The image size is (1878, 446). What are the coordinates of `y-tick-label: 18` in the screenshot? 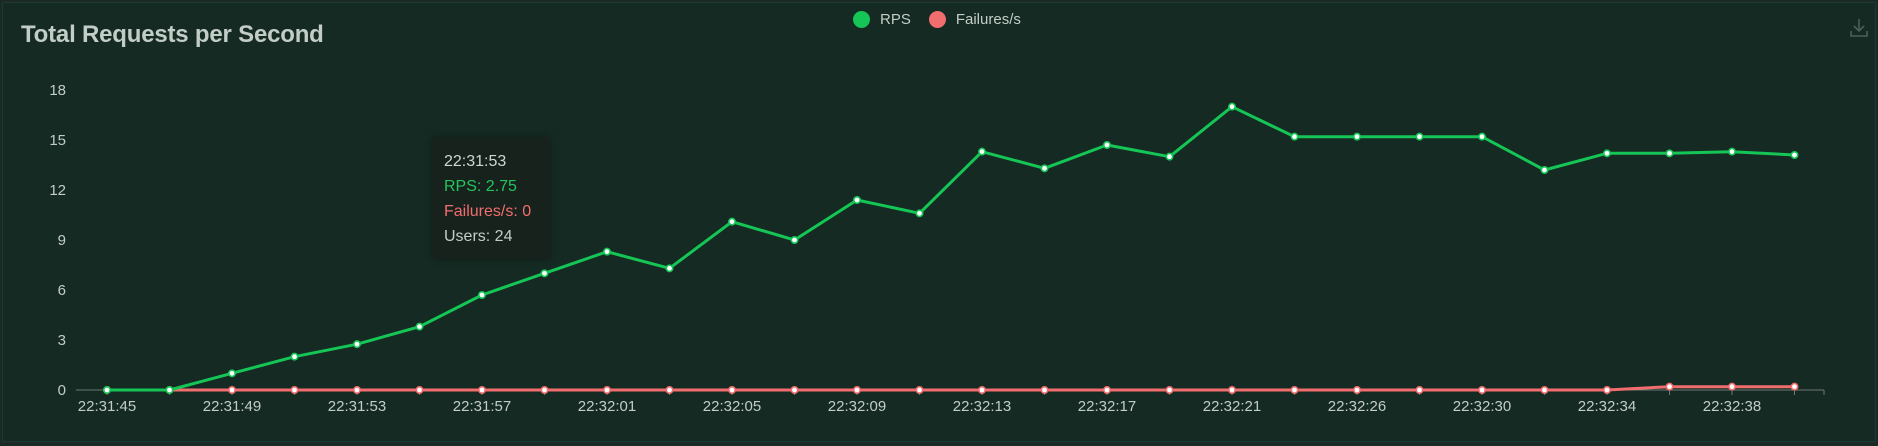 It's located at (57, 90).